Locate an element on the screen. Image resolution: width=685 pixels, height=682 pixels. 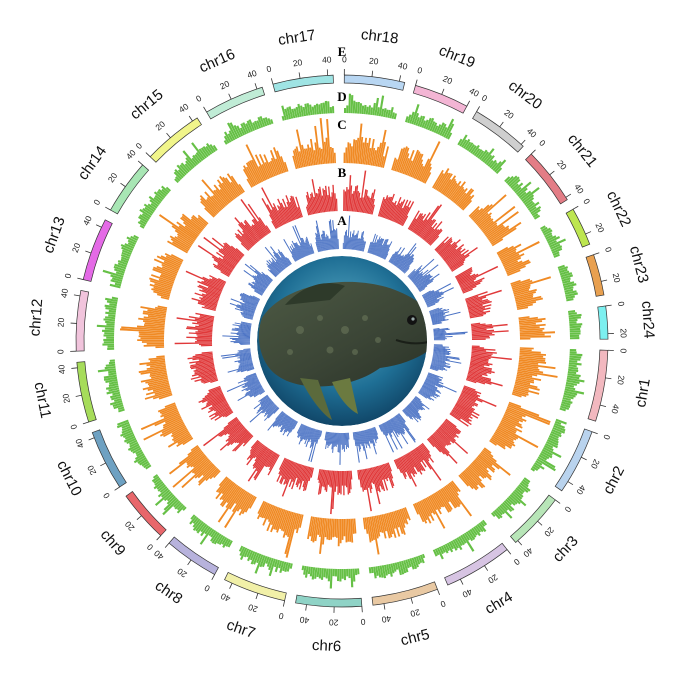
track-label-e: E is located at coordinates (342, 51).